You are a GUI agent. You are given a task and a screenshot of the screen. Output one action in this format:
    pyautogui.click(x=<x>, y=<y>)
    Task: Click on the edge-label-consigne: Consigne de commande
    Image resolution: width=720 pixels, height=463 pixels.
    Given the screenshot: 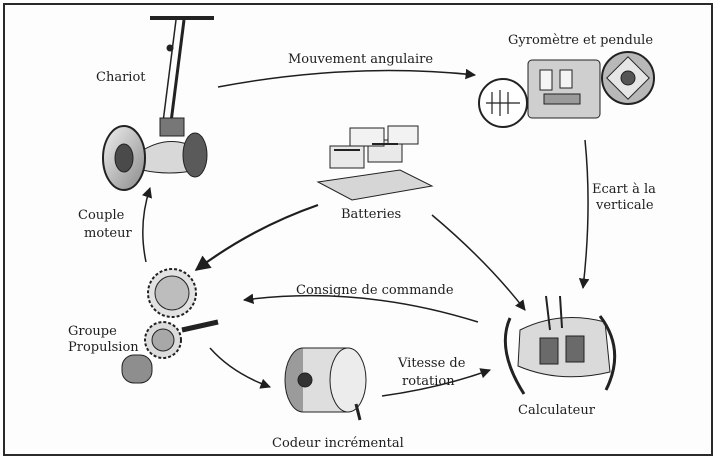 What is the action you would take?
    pyautogui.click(x=375, y=290)
    